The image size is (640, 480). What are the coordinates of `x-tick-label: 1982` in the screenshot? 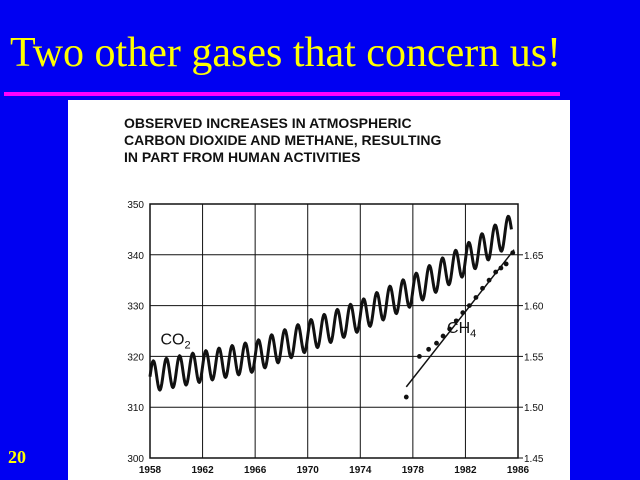 It's located at (465, 470).